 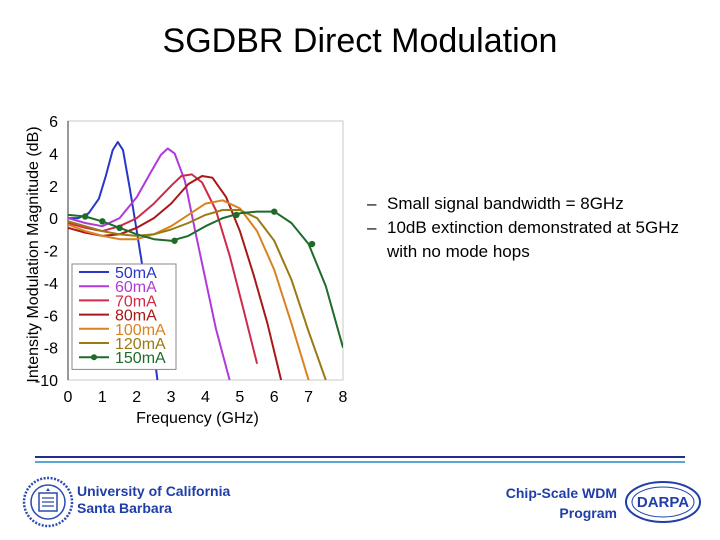 What do you see at coordinates (588, 513) in the screenshot?
I see `program-line-2: Program` at bounding box center [588, 513].